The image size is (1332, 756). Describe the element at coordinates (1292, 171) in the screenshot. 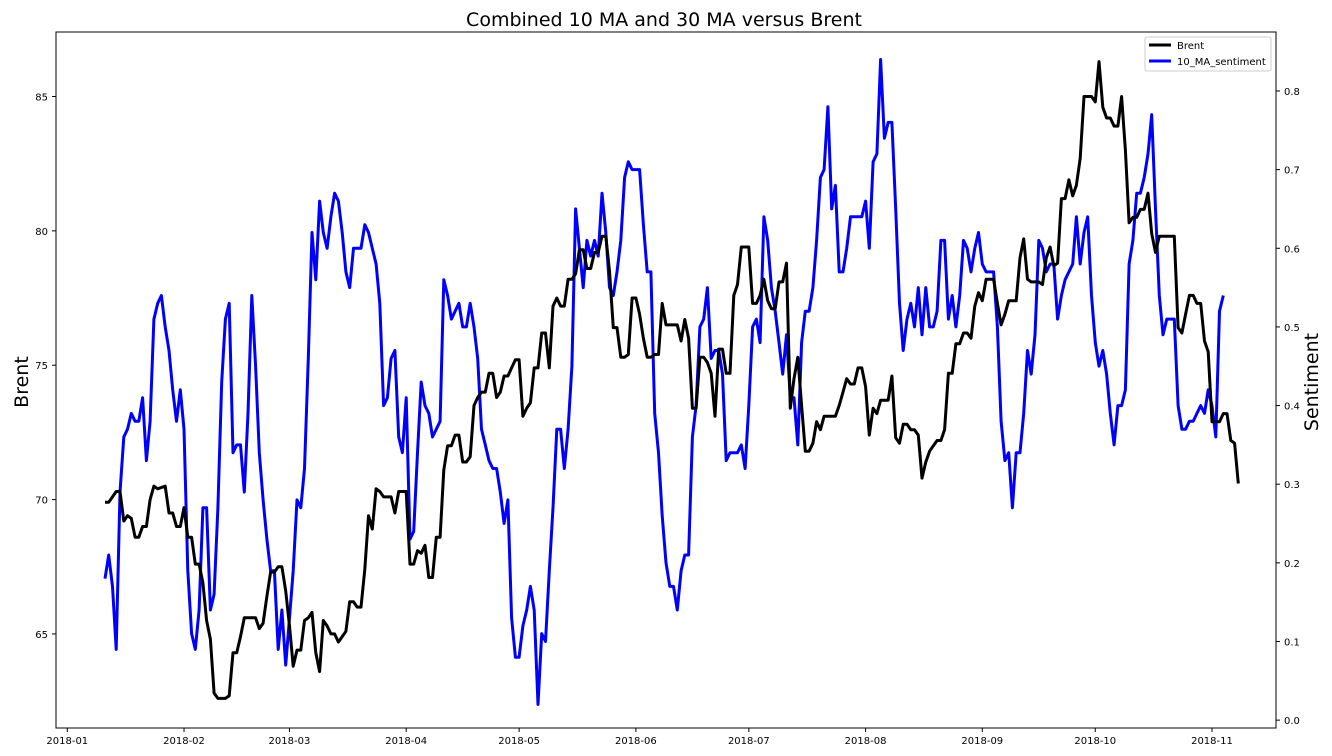

I see `right-y-tick-label: 0.7` at that location.